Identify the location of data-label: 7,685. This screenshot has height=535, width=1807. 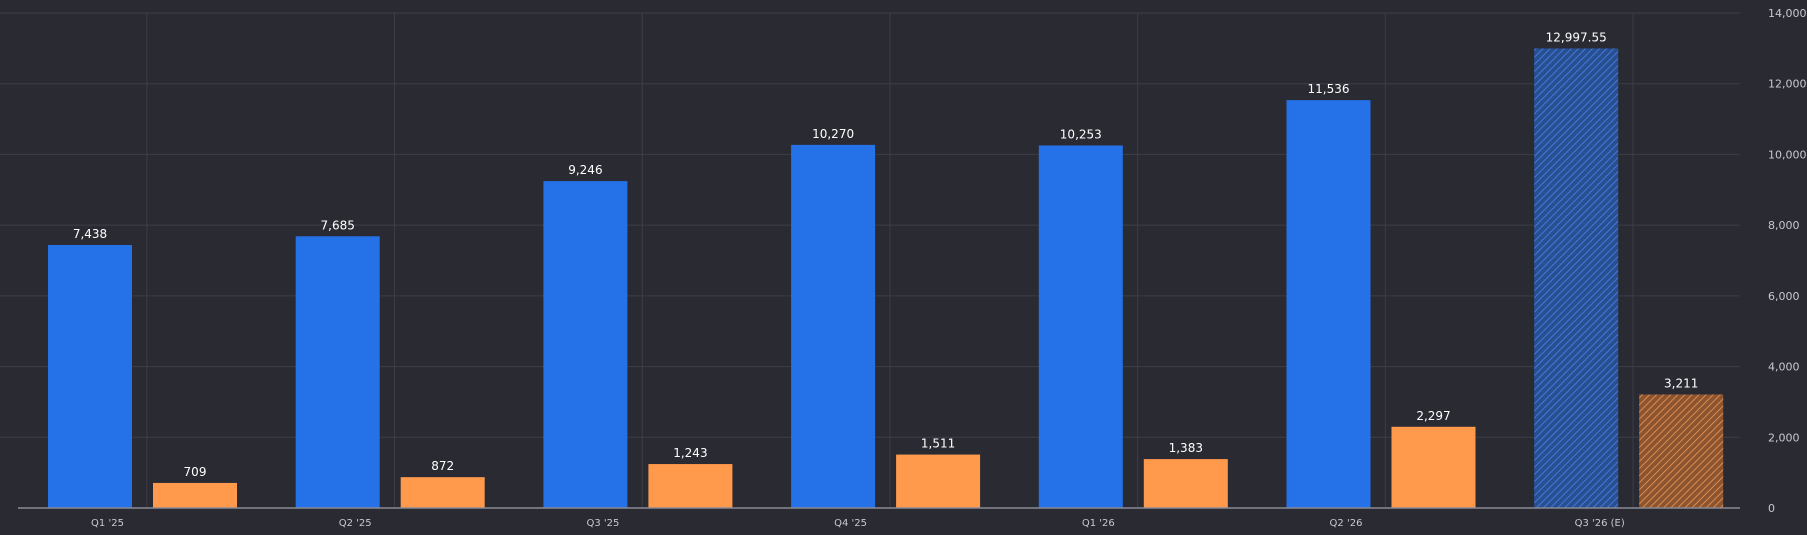
(338, 225).